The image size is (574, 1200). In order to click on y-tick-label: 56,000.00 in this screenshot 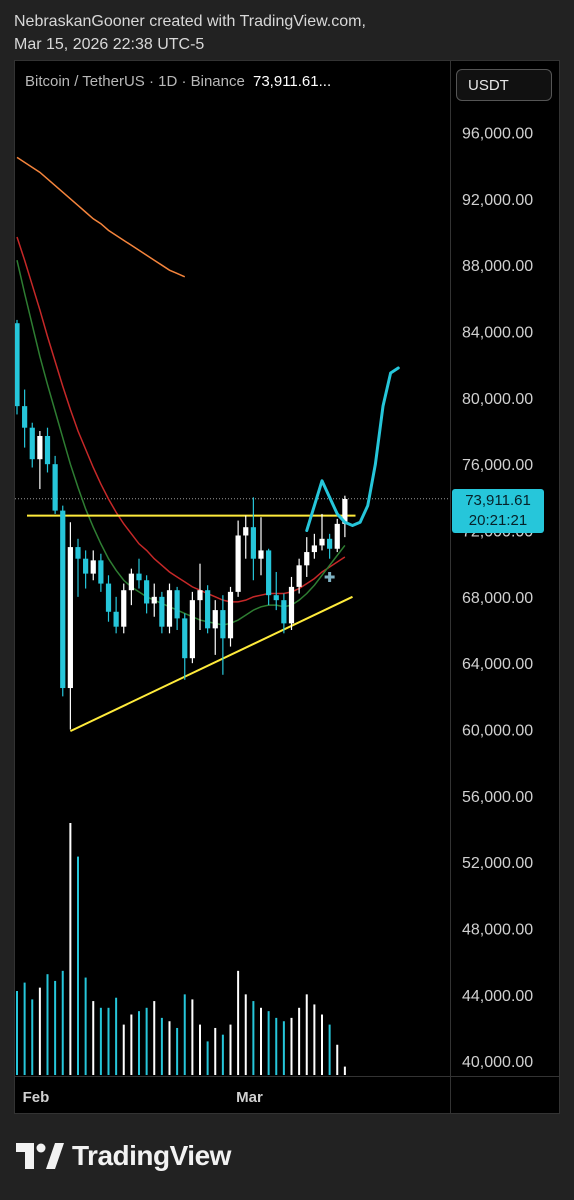, I will do `click(497, 797)`.